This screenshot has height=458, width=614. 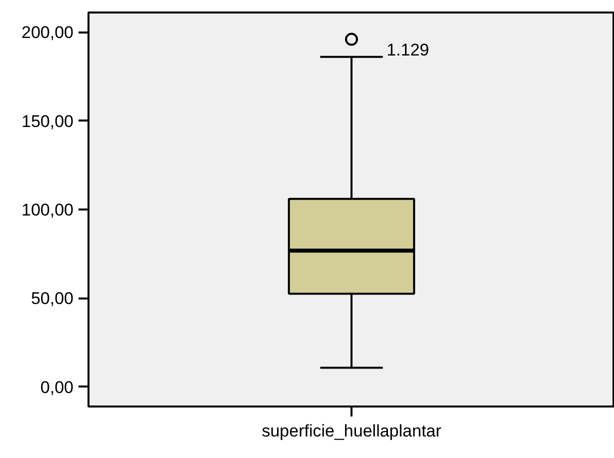 I want to click on x-tick-label: superficie_huellaplantar, so click(x=352, y=431).